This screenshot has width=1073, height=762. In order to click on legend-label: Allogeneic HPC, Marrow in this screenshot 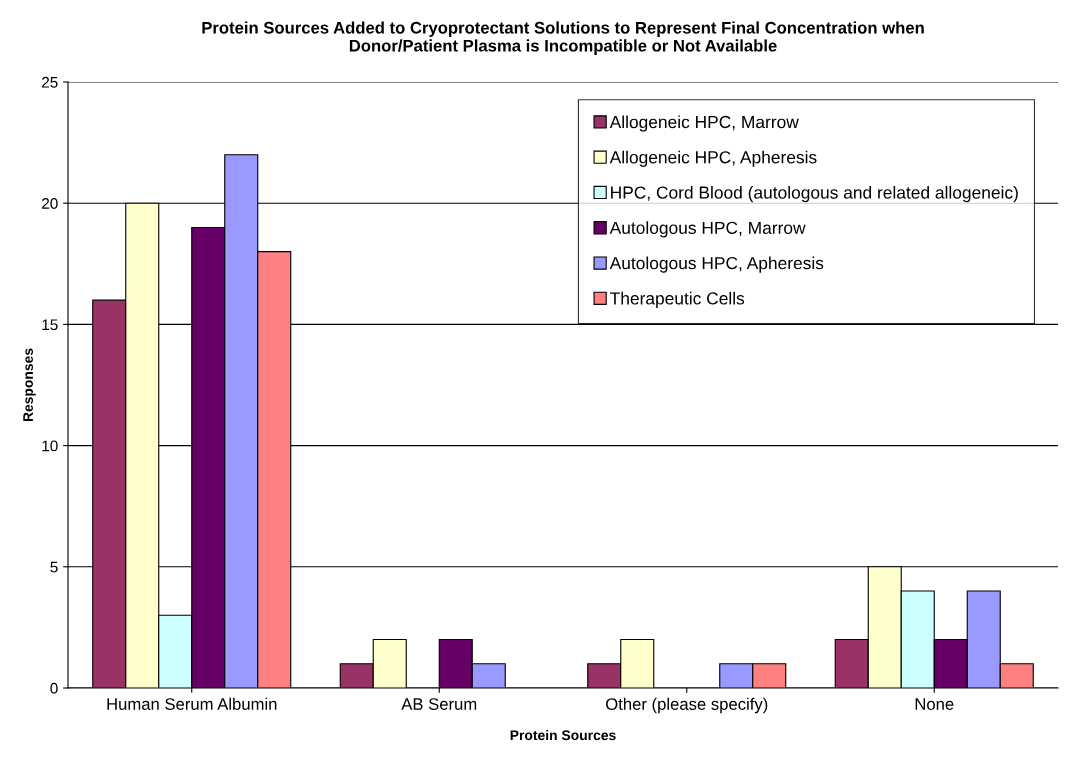, I will do `click(704, 123)`.